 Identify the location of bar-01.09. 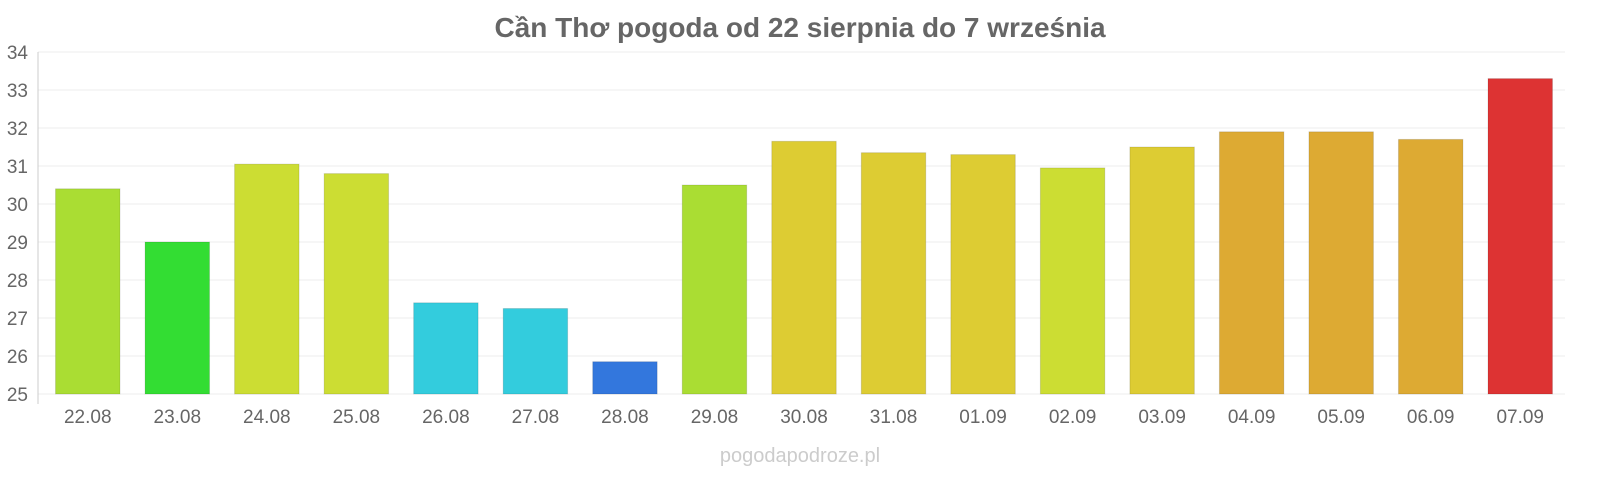
(983, 274).